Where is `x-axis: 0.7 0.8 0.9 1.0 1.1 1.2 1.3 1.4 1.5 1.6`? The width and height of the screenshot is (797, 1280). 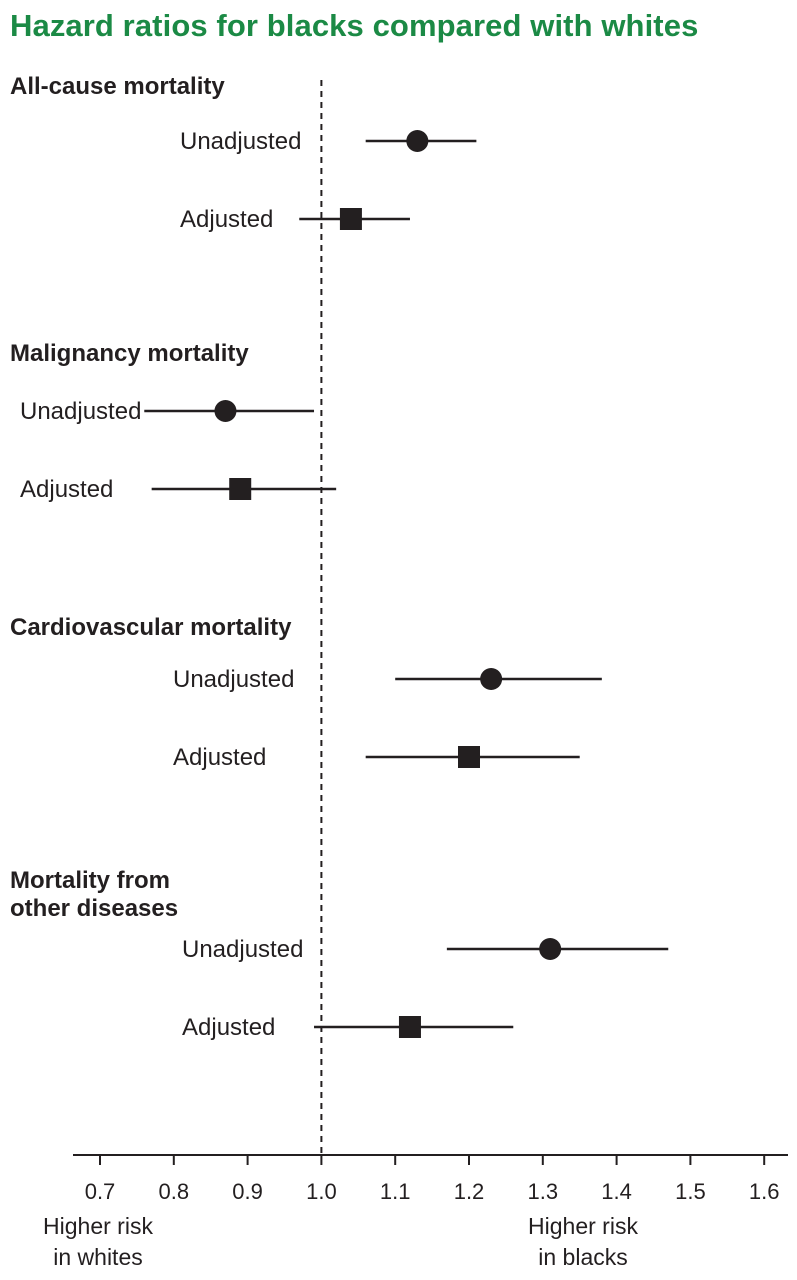 x-axis: 0.7 0.8 0.9 1.0 1.1 1.2 1.3 1.4 1.5 1.6 is located at coordinates (430, 1179).